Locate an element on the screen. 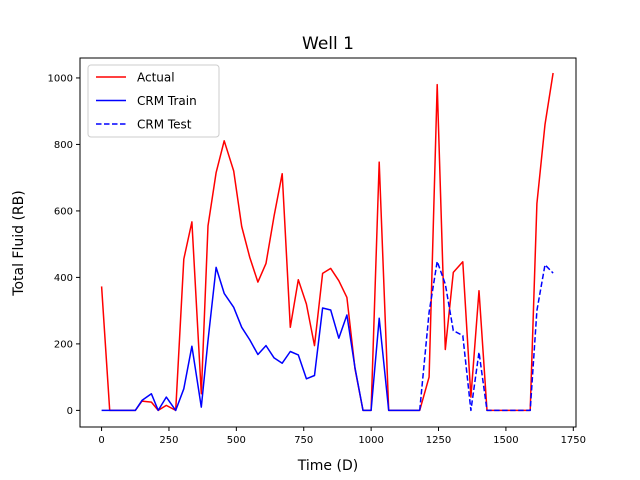 The height and width of the screenshot is (480, 640). y-axis-ticks: 0 200 400 600 800 1000 is located at coordinates (64, 245).